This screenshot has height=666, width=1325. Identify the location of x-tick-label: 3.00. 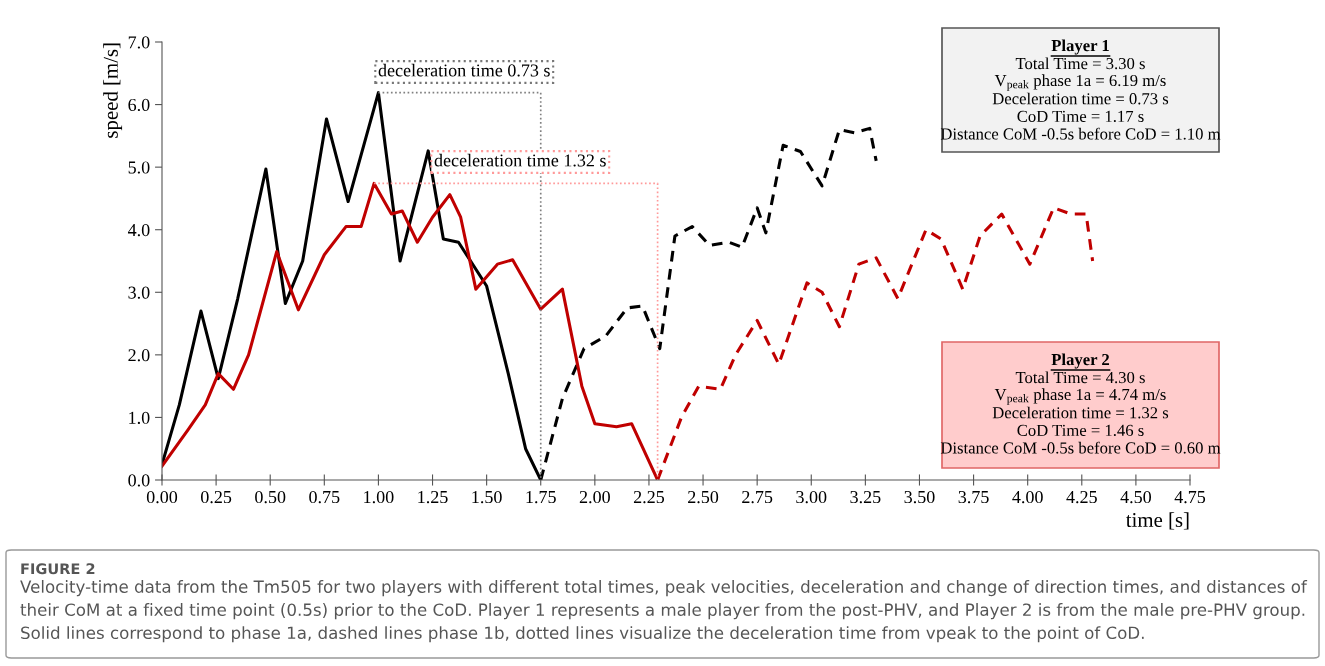
(811, 497).